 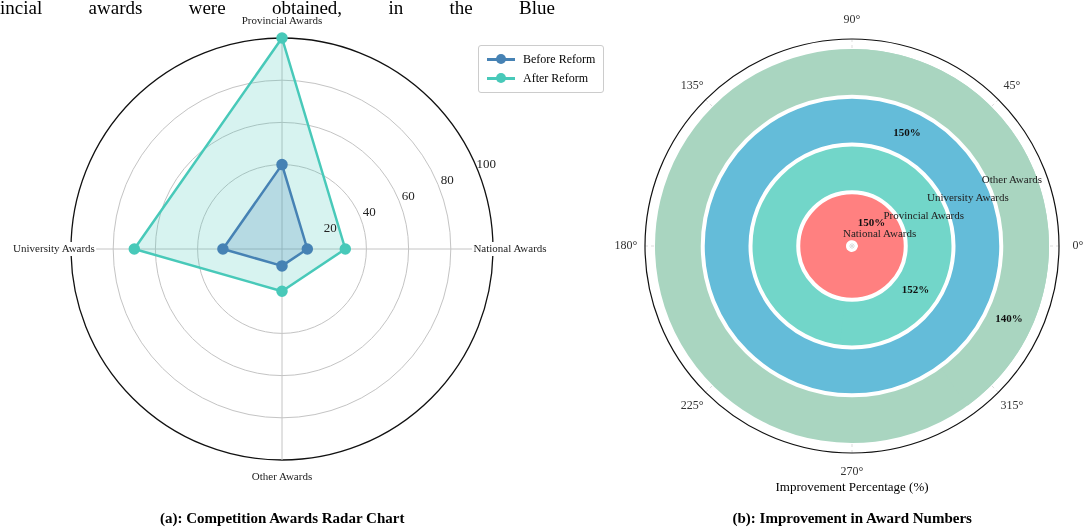 What do you see at coordinates (1012, 178) in the screenshot?
I see `category-label: Other Awards` at bounding box center [1012, 178].